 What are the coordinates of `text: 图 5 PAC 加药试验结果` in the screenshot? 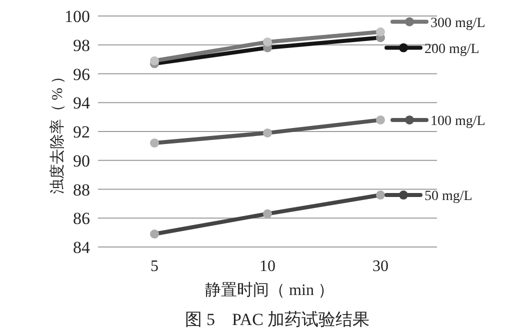 It's located at (277, 319).